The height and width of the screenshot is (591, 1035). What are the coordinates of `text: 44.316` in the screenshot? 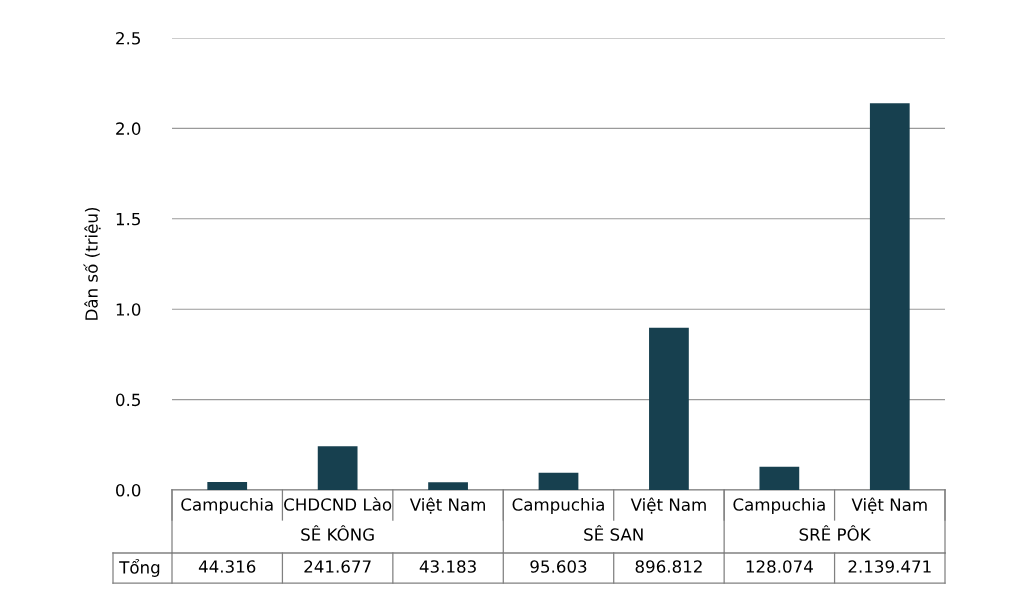 It's located at (227, 566).